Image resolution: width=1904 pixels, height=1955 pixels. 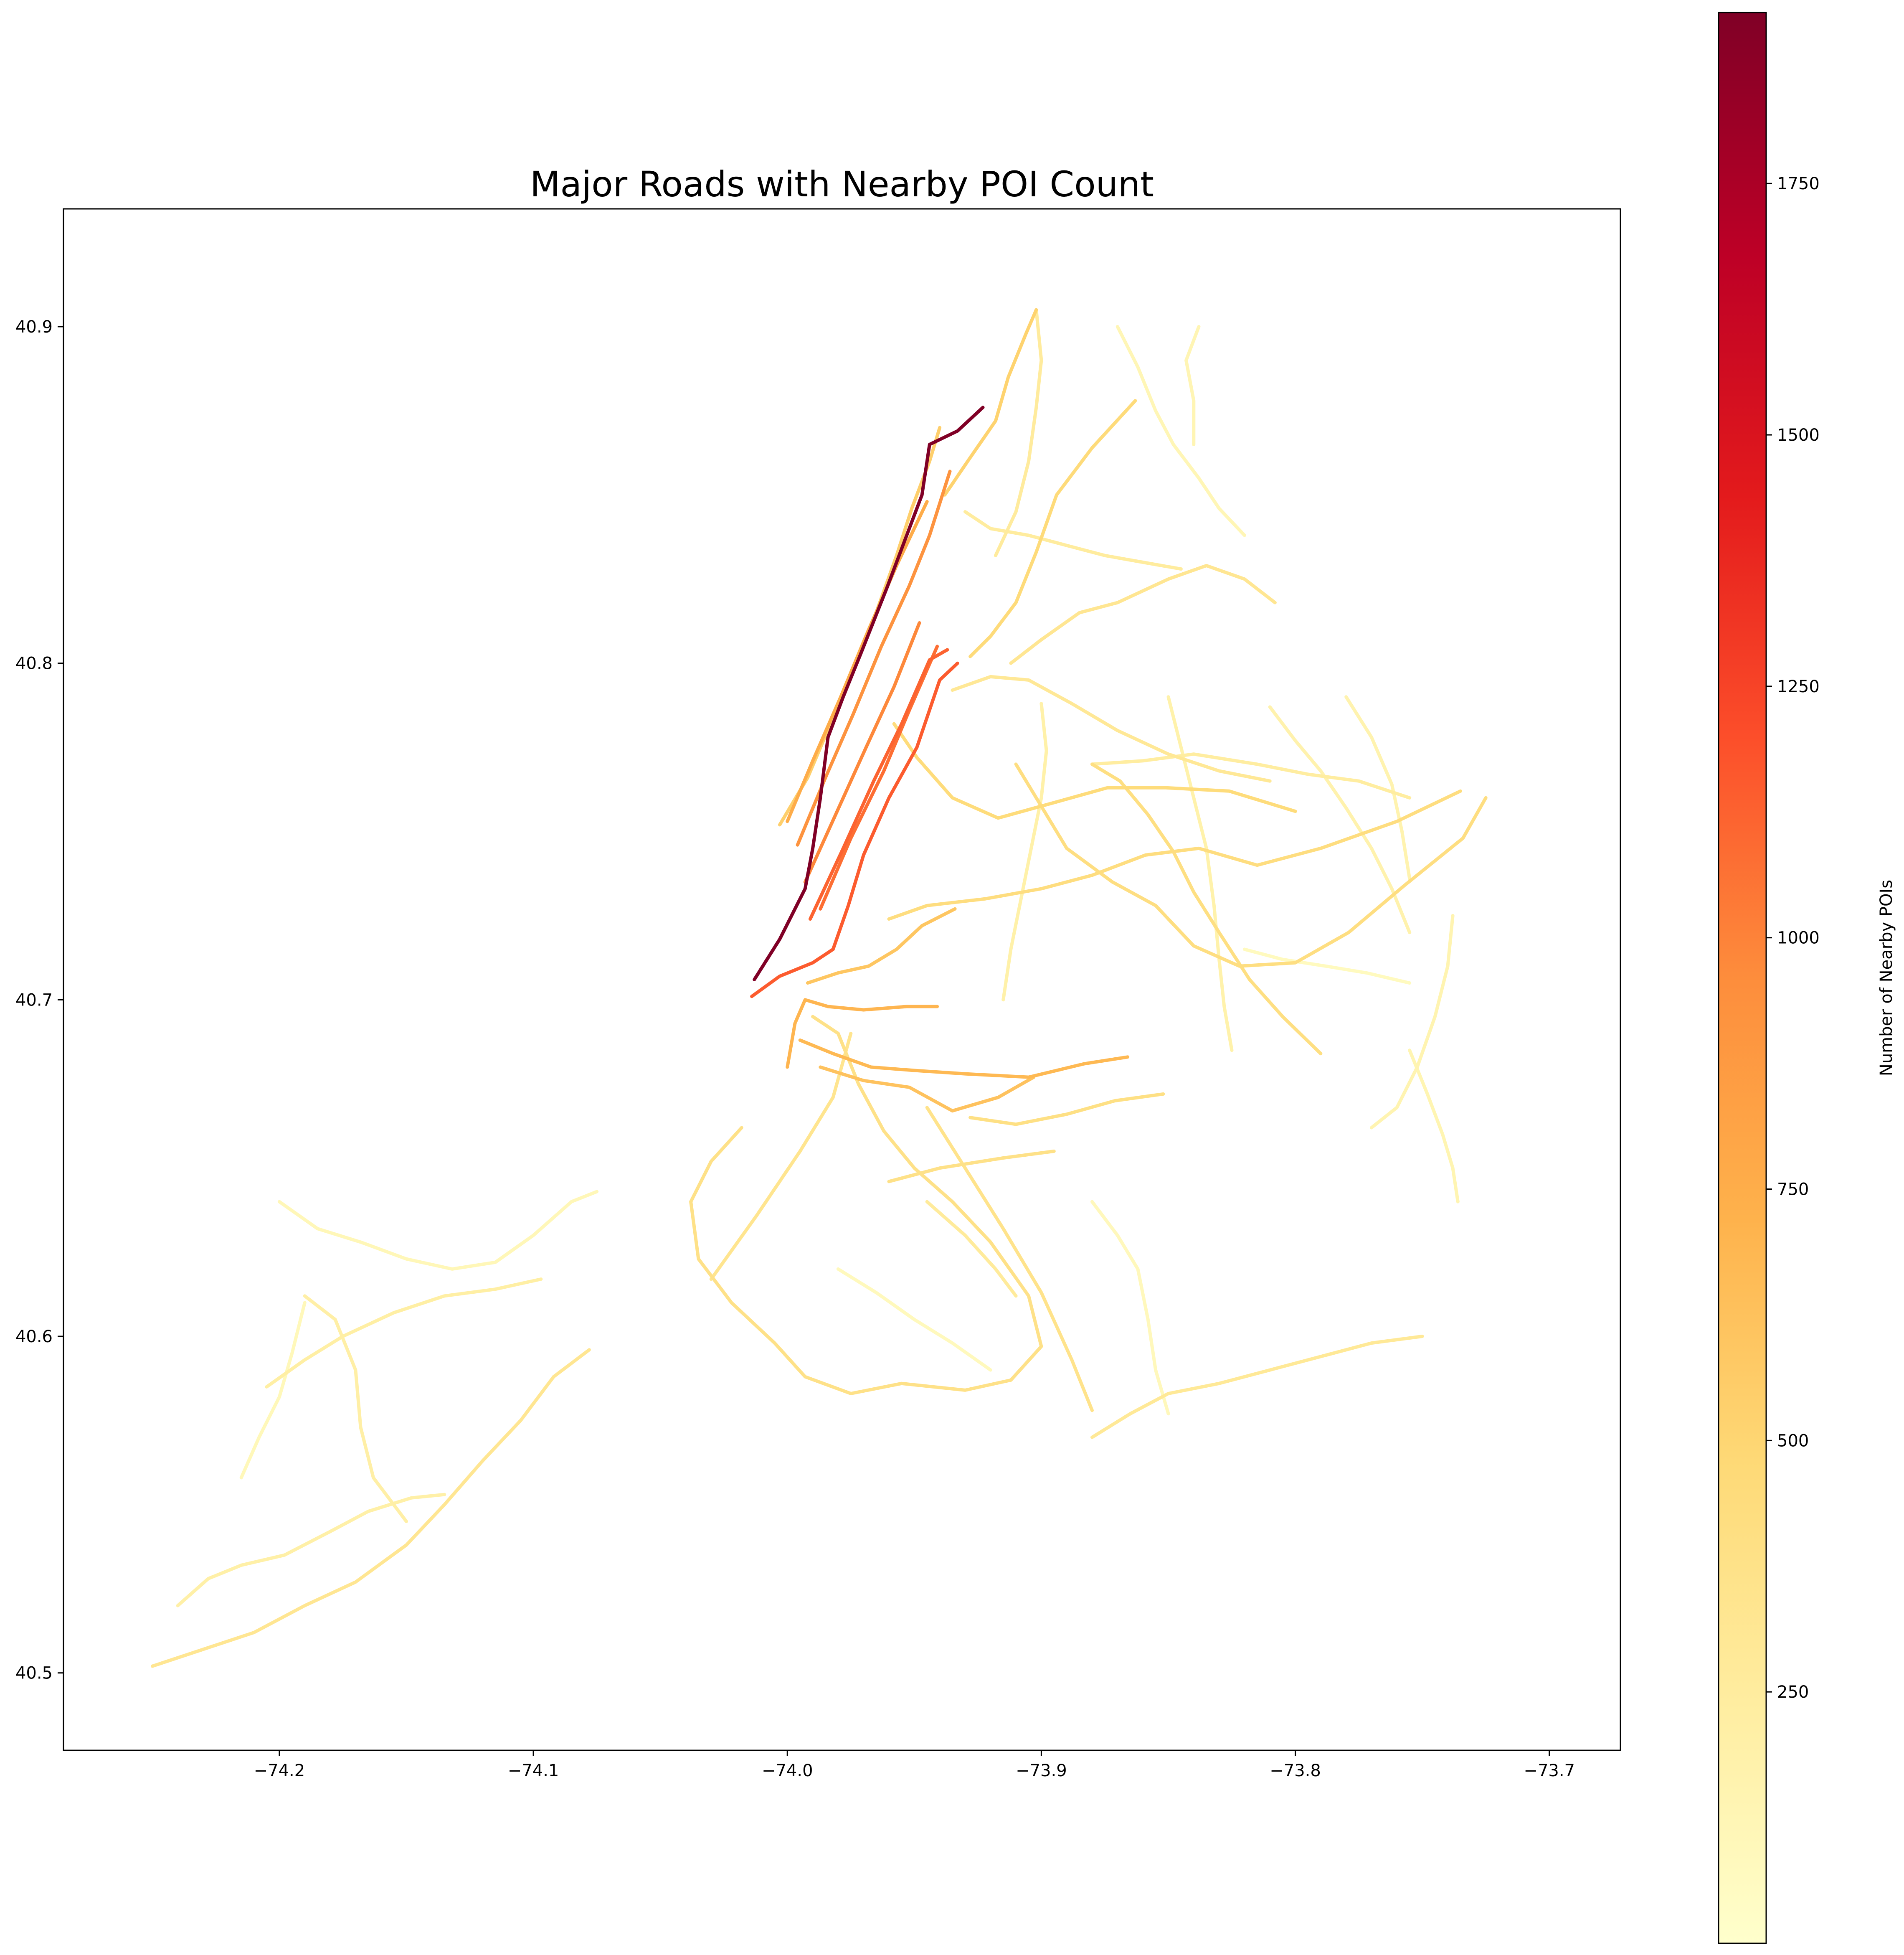 What do you see at coordinates (34, 663) in the screenshot?
I see `y-tick-label: 40.8` at bounding box center [34, 663].